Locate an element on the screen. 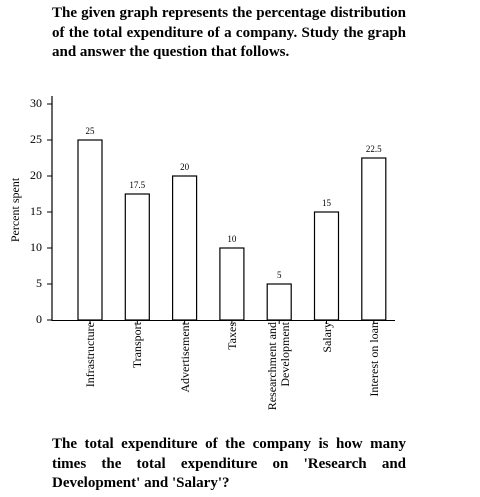 The height and width of the screenshot is (497, 480). y-tick-label: 30 is located at coordinates (36, 103).